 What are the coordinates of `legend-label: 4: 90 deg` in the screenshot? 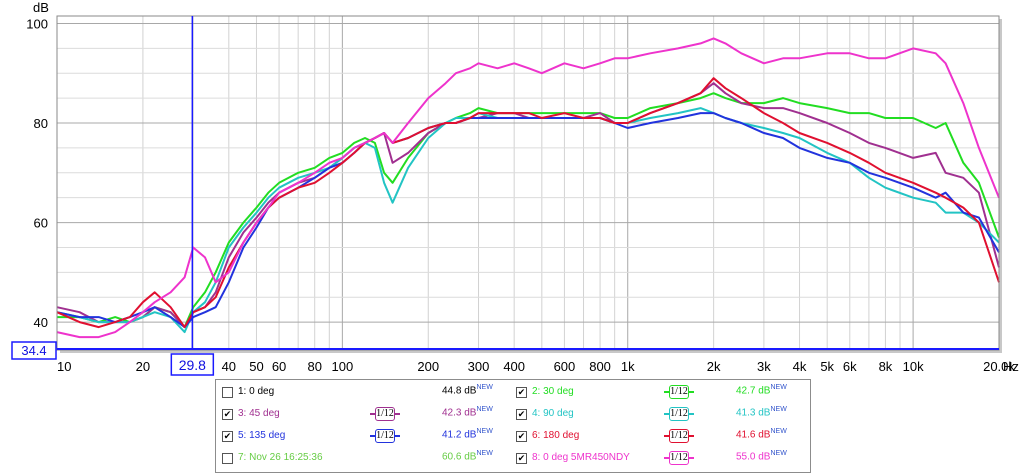 It's located at (553, 413).